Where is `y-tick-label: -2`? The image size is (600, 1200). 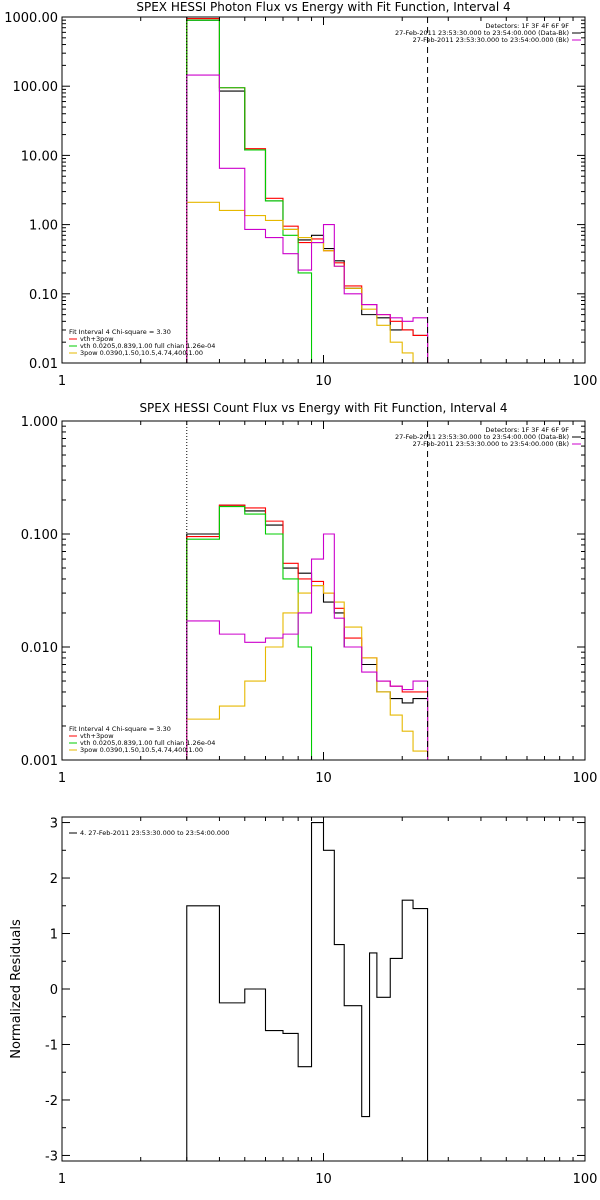 y-tick-label: -2 is located at coordinates (51, 1101).